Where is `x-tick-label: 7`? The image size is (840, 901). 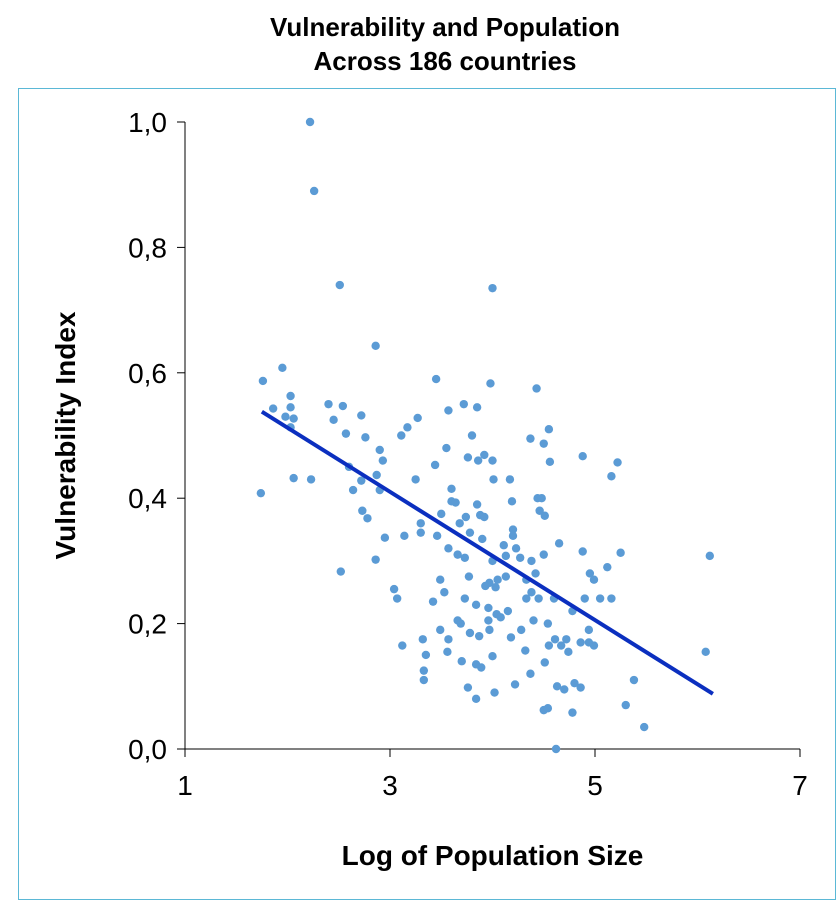
x-tick-label: 7 is located at coordinates (800, 785).